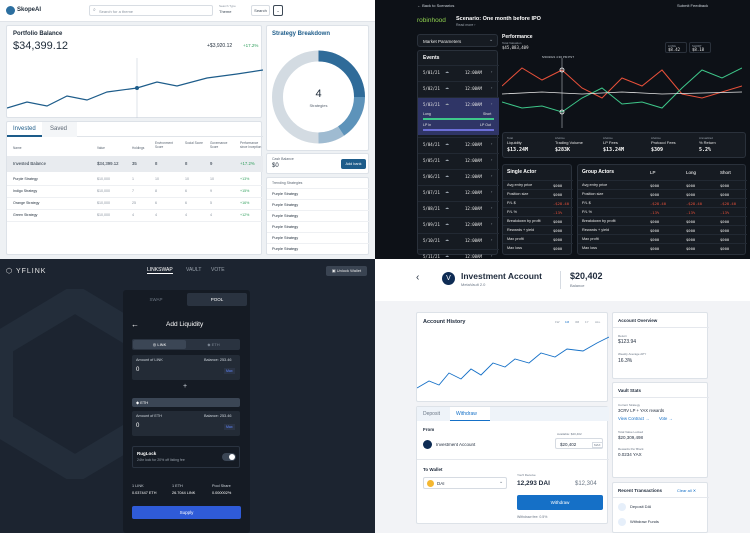 Image resolution: width=750 pixels, height=533 pixels. Describe the element at coordinates (557, 322) in the screenshot. I see `range-option: 1W` at that location.